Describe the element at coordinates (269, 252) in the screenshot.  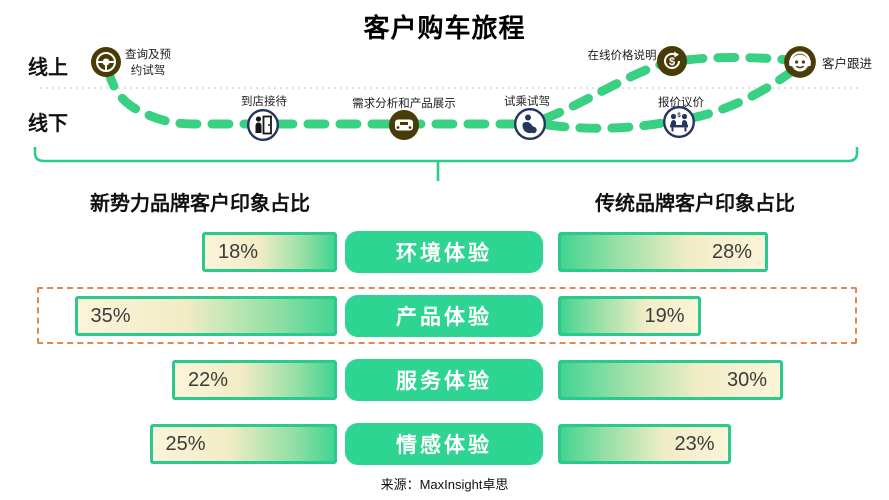
I see `bar-new-force-environment: 18%` at that location.